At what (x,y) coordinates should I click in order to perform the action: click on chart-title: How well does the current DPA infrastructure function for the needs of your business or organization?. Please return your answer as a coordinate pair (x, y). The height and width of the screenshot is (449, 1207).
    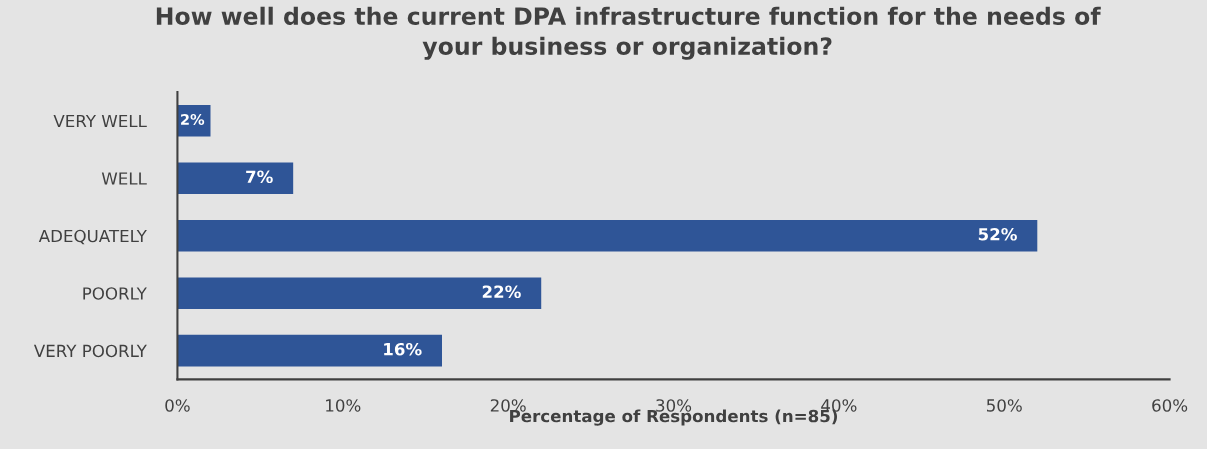
    Looking at the image, I should click on (628, 33).